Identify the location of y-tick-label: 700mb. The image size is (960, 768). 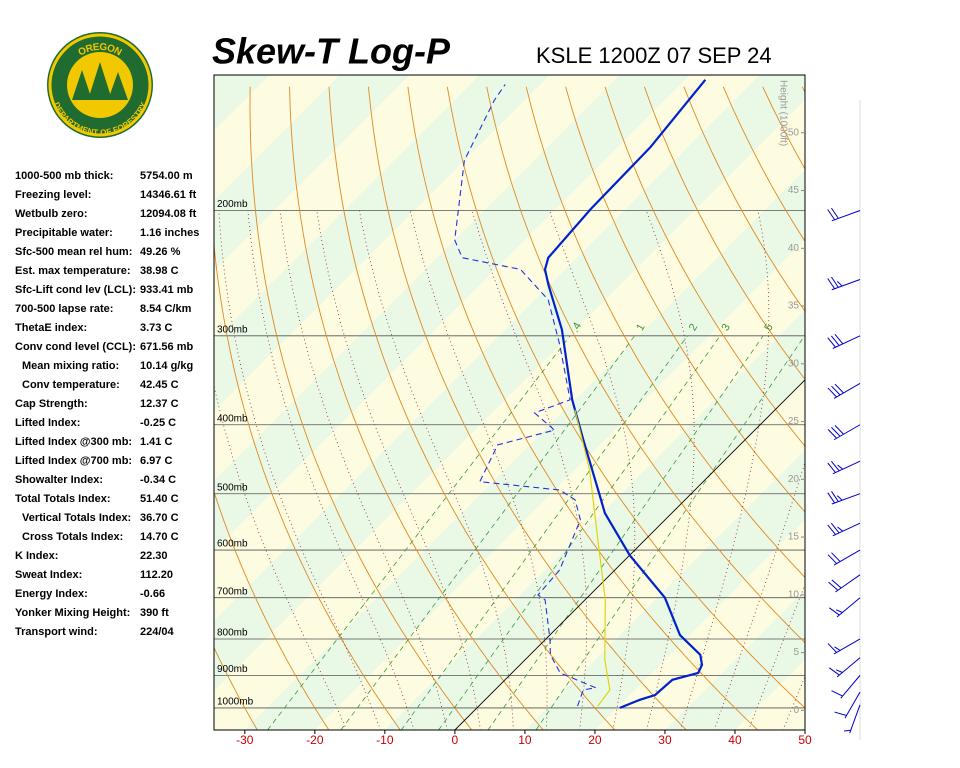
(232, 591).